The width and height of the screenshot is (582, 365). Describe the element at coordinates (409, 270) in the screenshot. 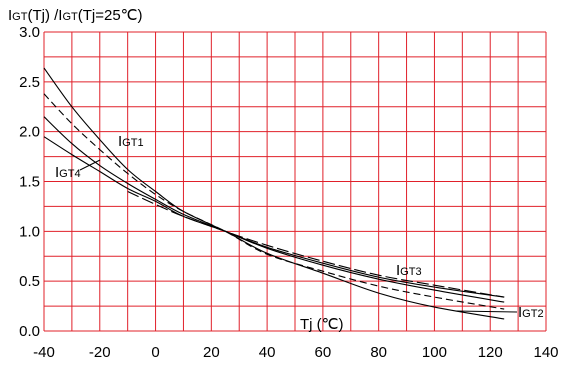

I see `series-label-igt3: IGT3` at that location.